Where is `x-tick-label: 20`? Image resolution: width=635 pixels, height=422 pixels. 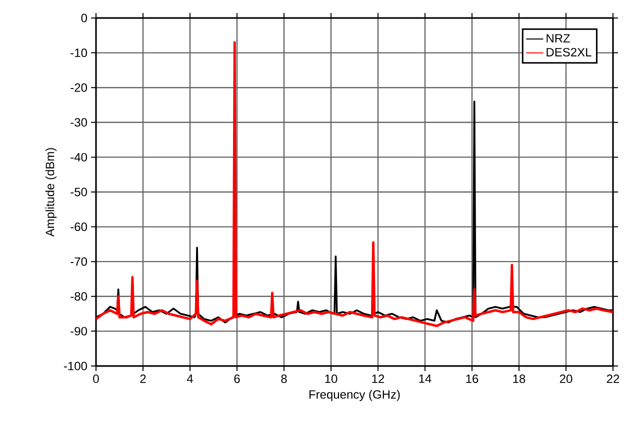 x-tick-label: 20 is located at coordinates (566, 379).